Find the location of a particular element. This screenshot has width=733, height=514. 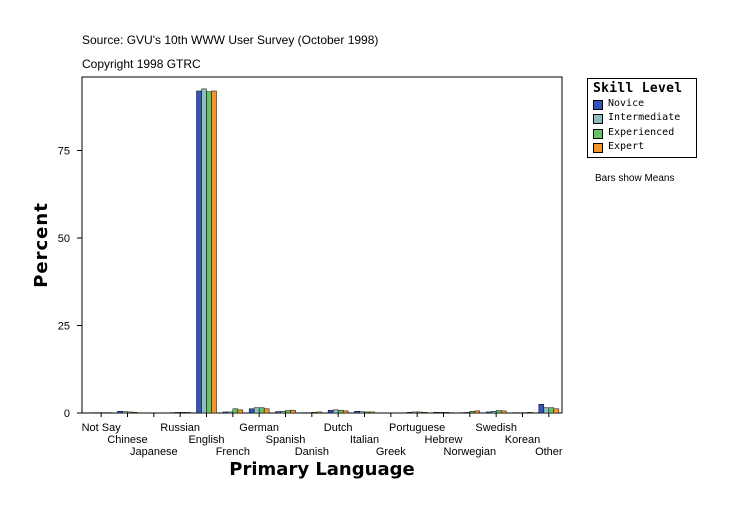

bar-italian-intermediate is located at coordinates (362, 412).